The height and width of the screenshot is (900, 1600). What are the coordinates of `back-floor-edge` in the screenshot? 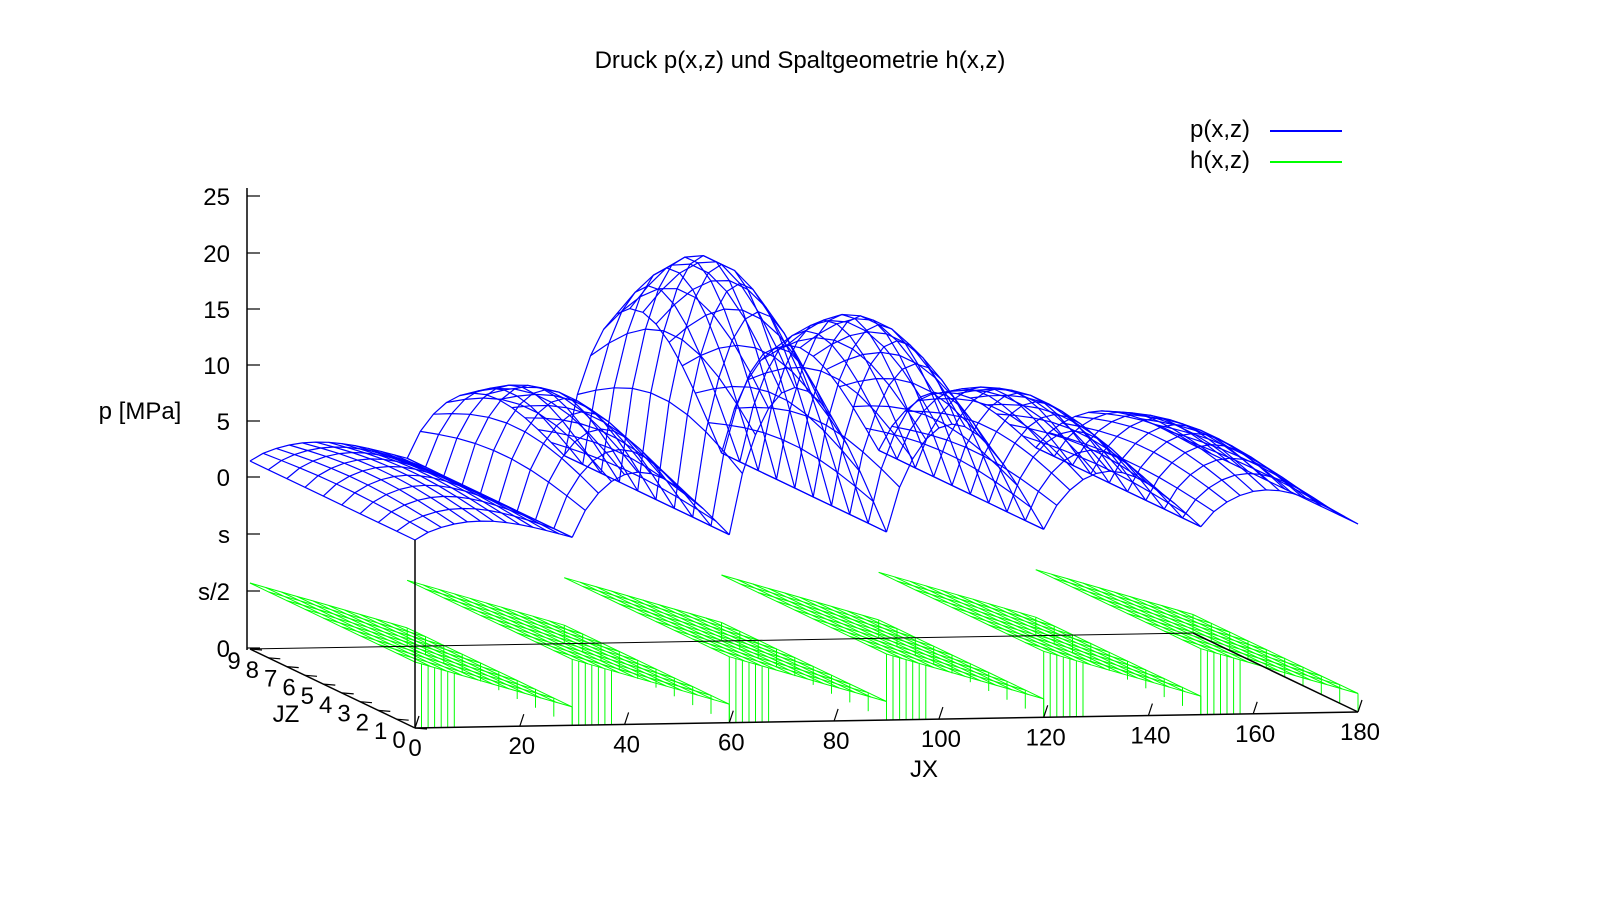 It's located at (721, 641).